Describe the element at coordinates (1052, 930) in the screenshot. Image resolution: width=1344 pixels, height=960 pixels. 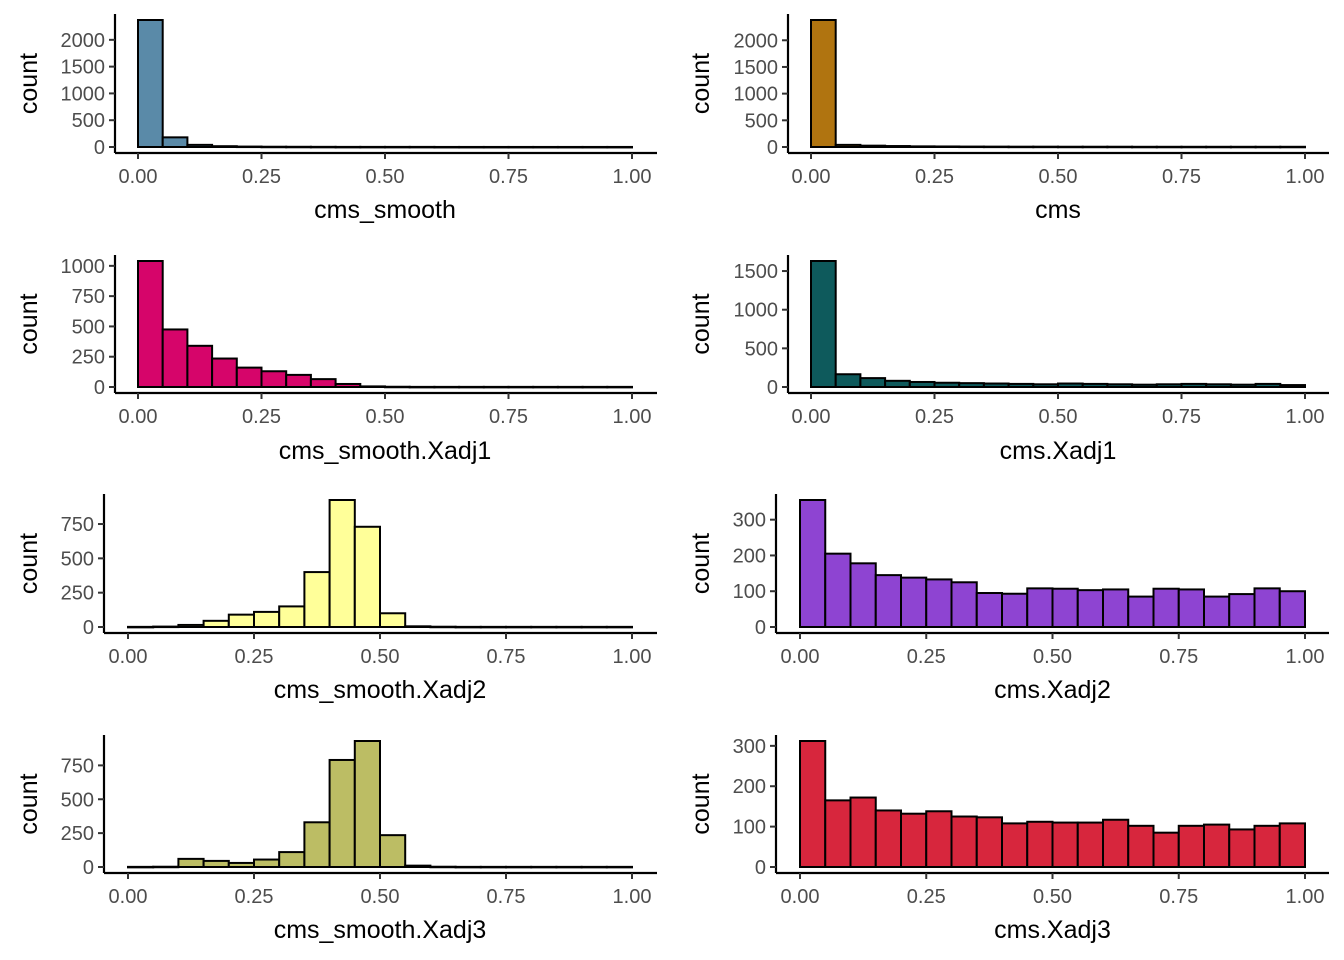
I see `x-axis-title: cms.Xadj3` at that location.